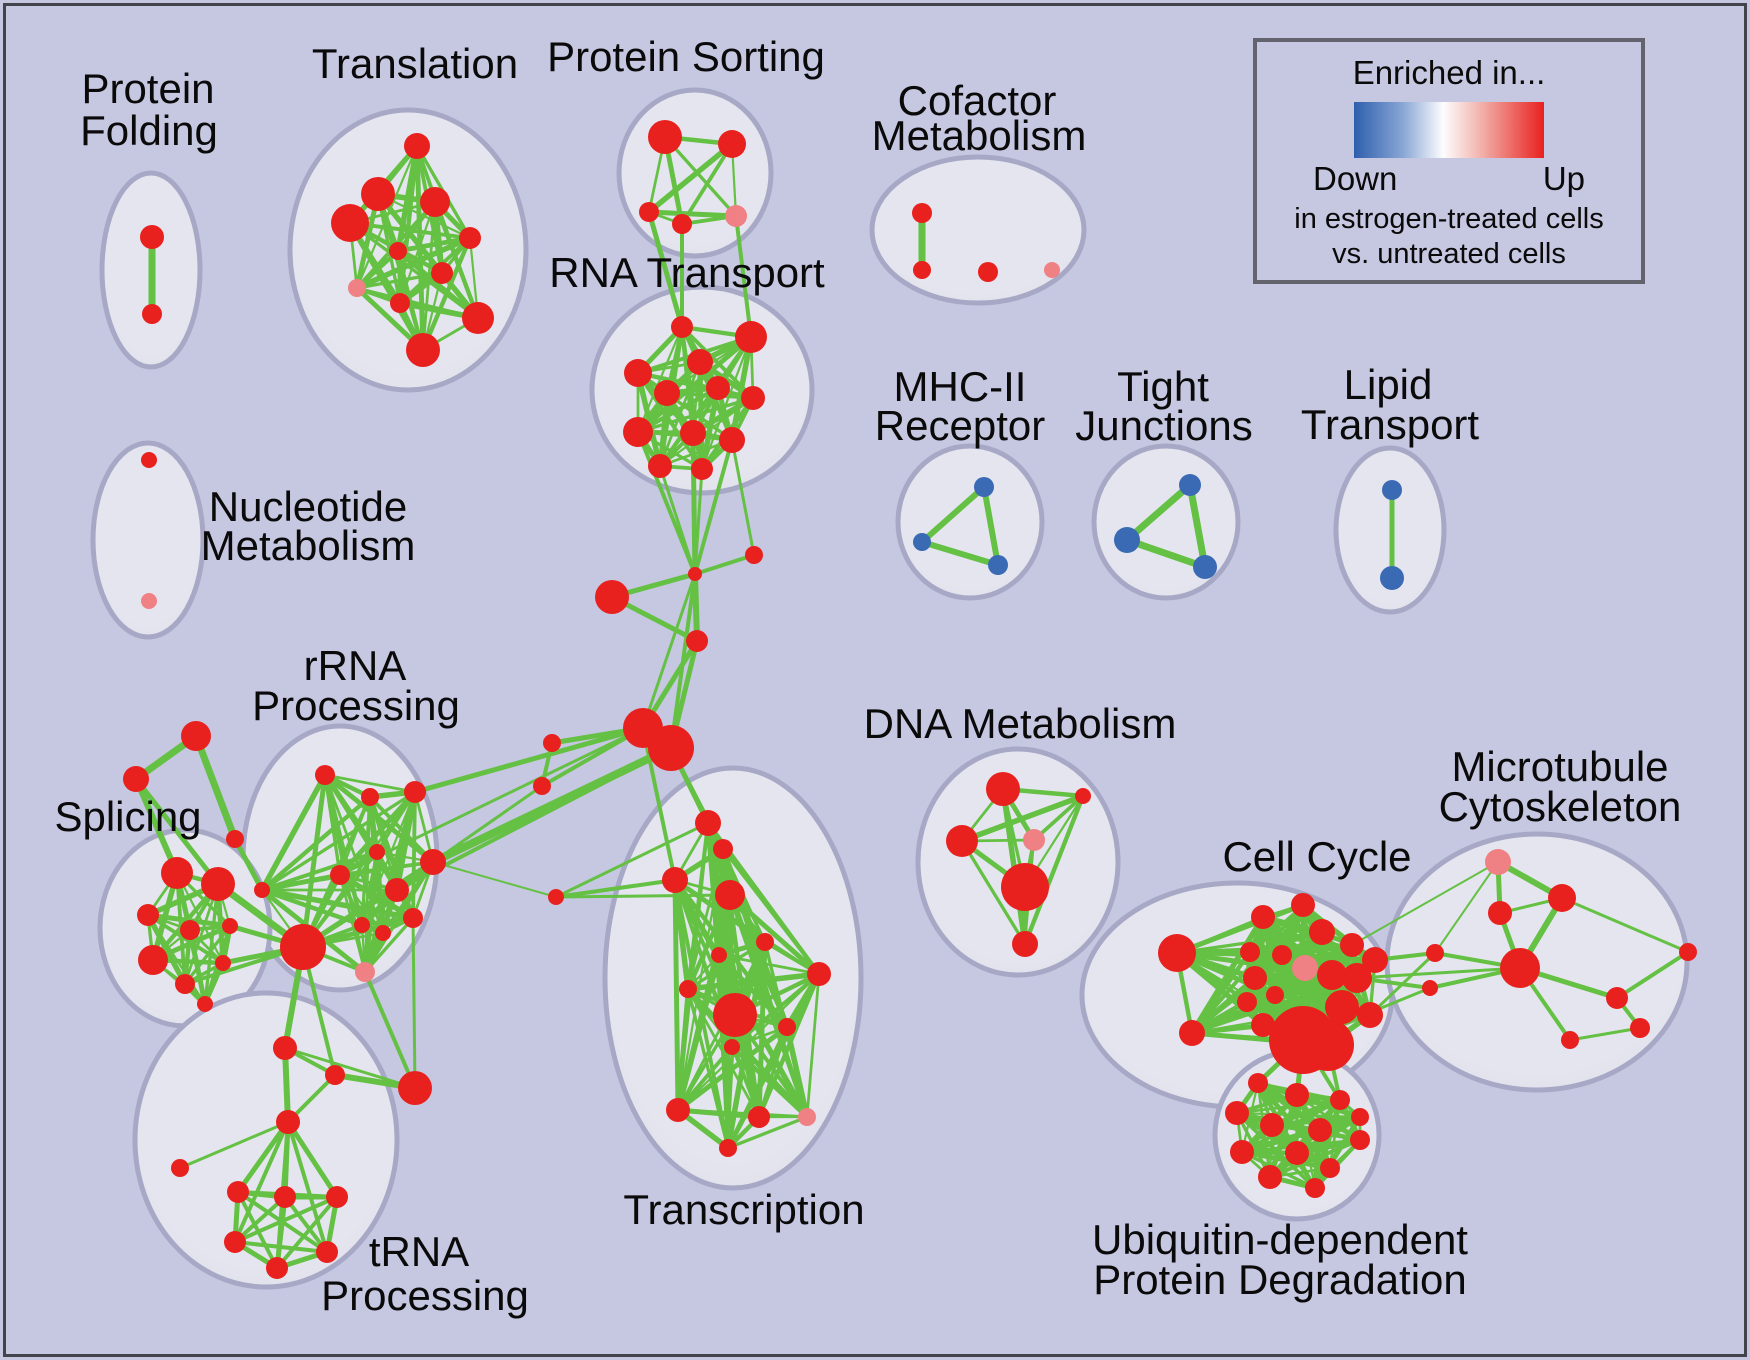 The width and height of the screenshot is (1750, 1360). What do you see at coordinates (978, 230) in the screenshot?
I see `cluster-ellipse-cofactor` at bounding box center [978, 230].